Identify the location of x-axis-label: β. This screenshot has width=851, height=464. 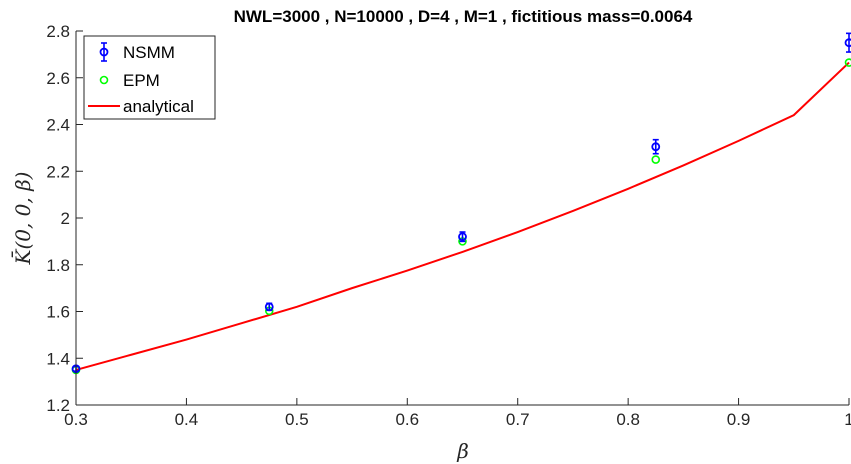
(462, 451).